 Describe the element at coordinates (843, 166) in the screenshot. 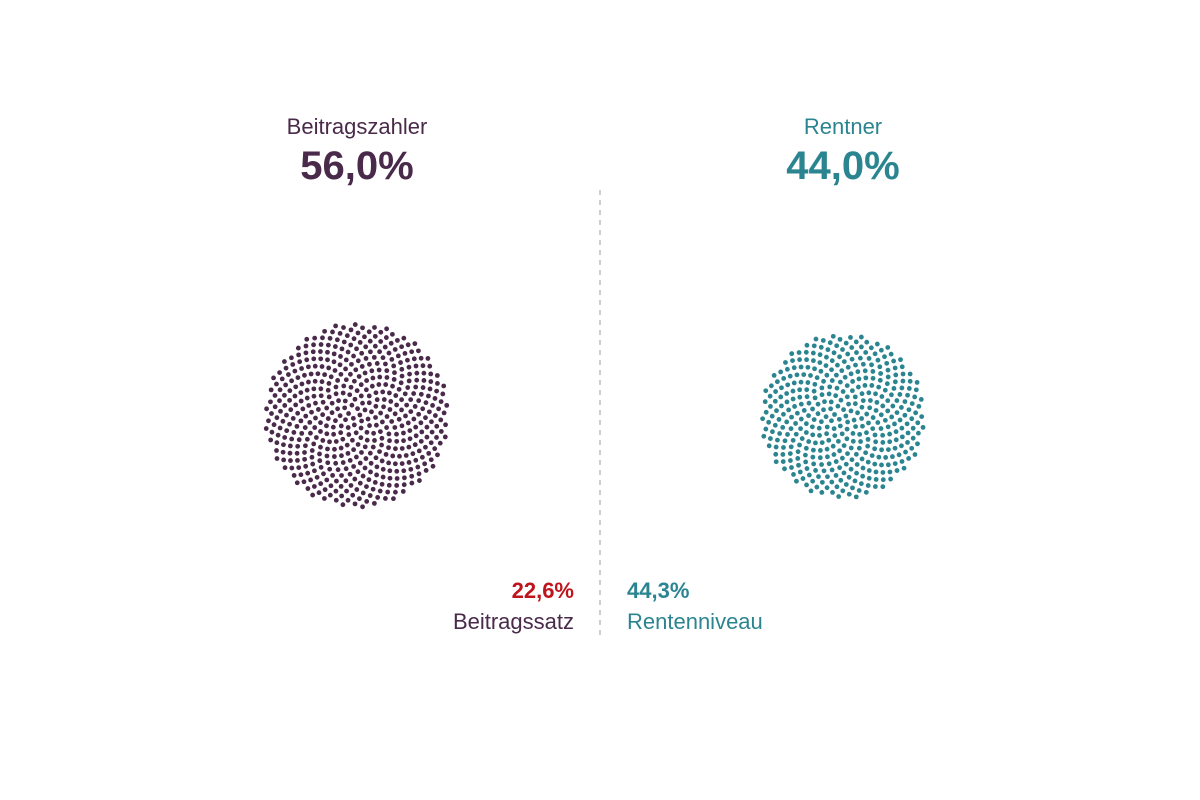

I see `pensioners-share: 44,0%` at that location.